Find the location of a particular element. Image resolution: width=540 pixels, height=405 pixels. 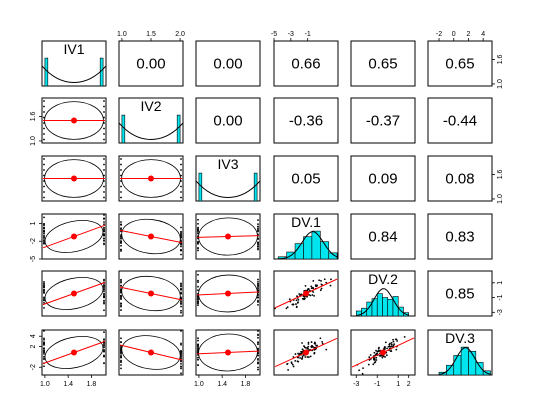

histogram-bar is located at coordinates (457, 365).